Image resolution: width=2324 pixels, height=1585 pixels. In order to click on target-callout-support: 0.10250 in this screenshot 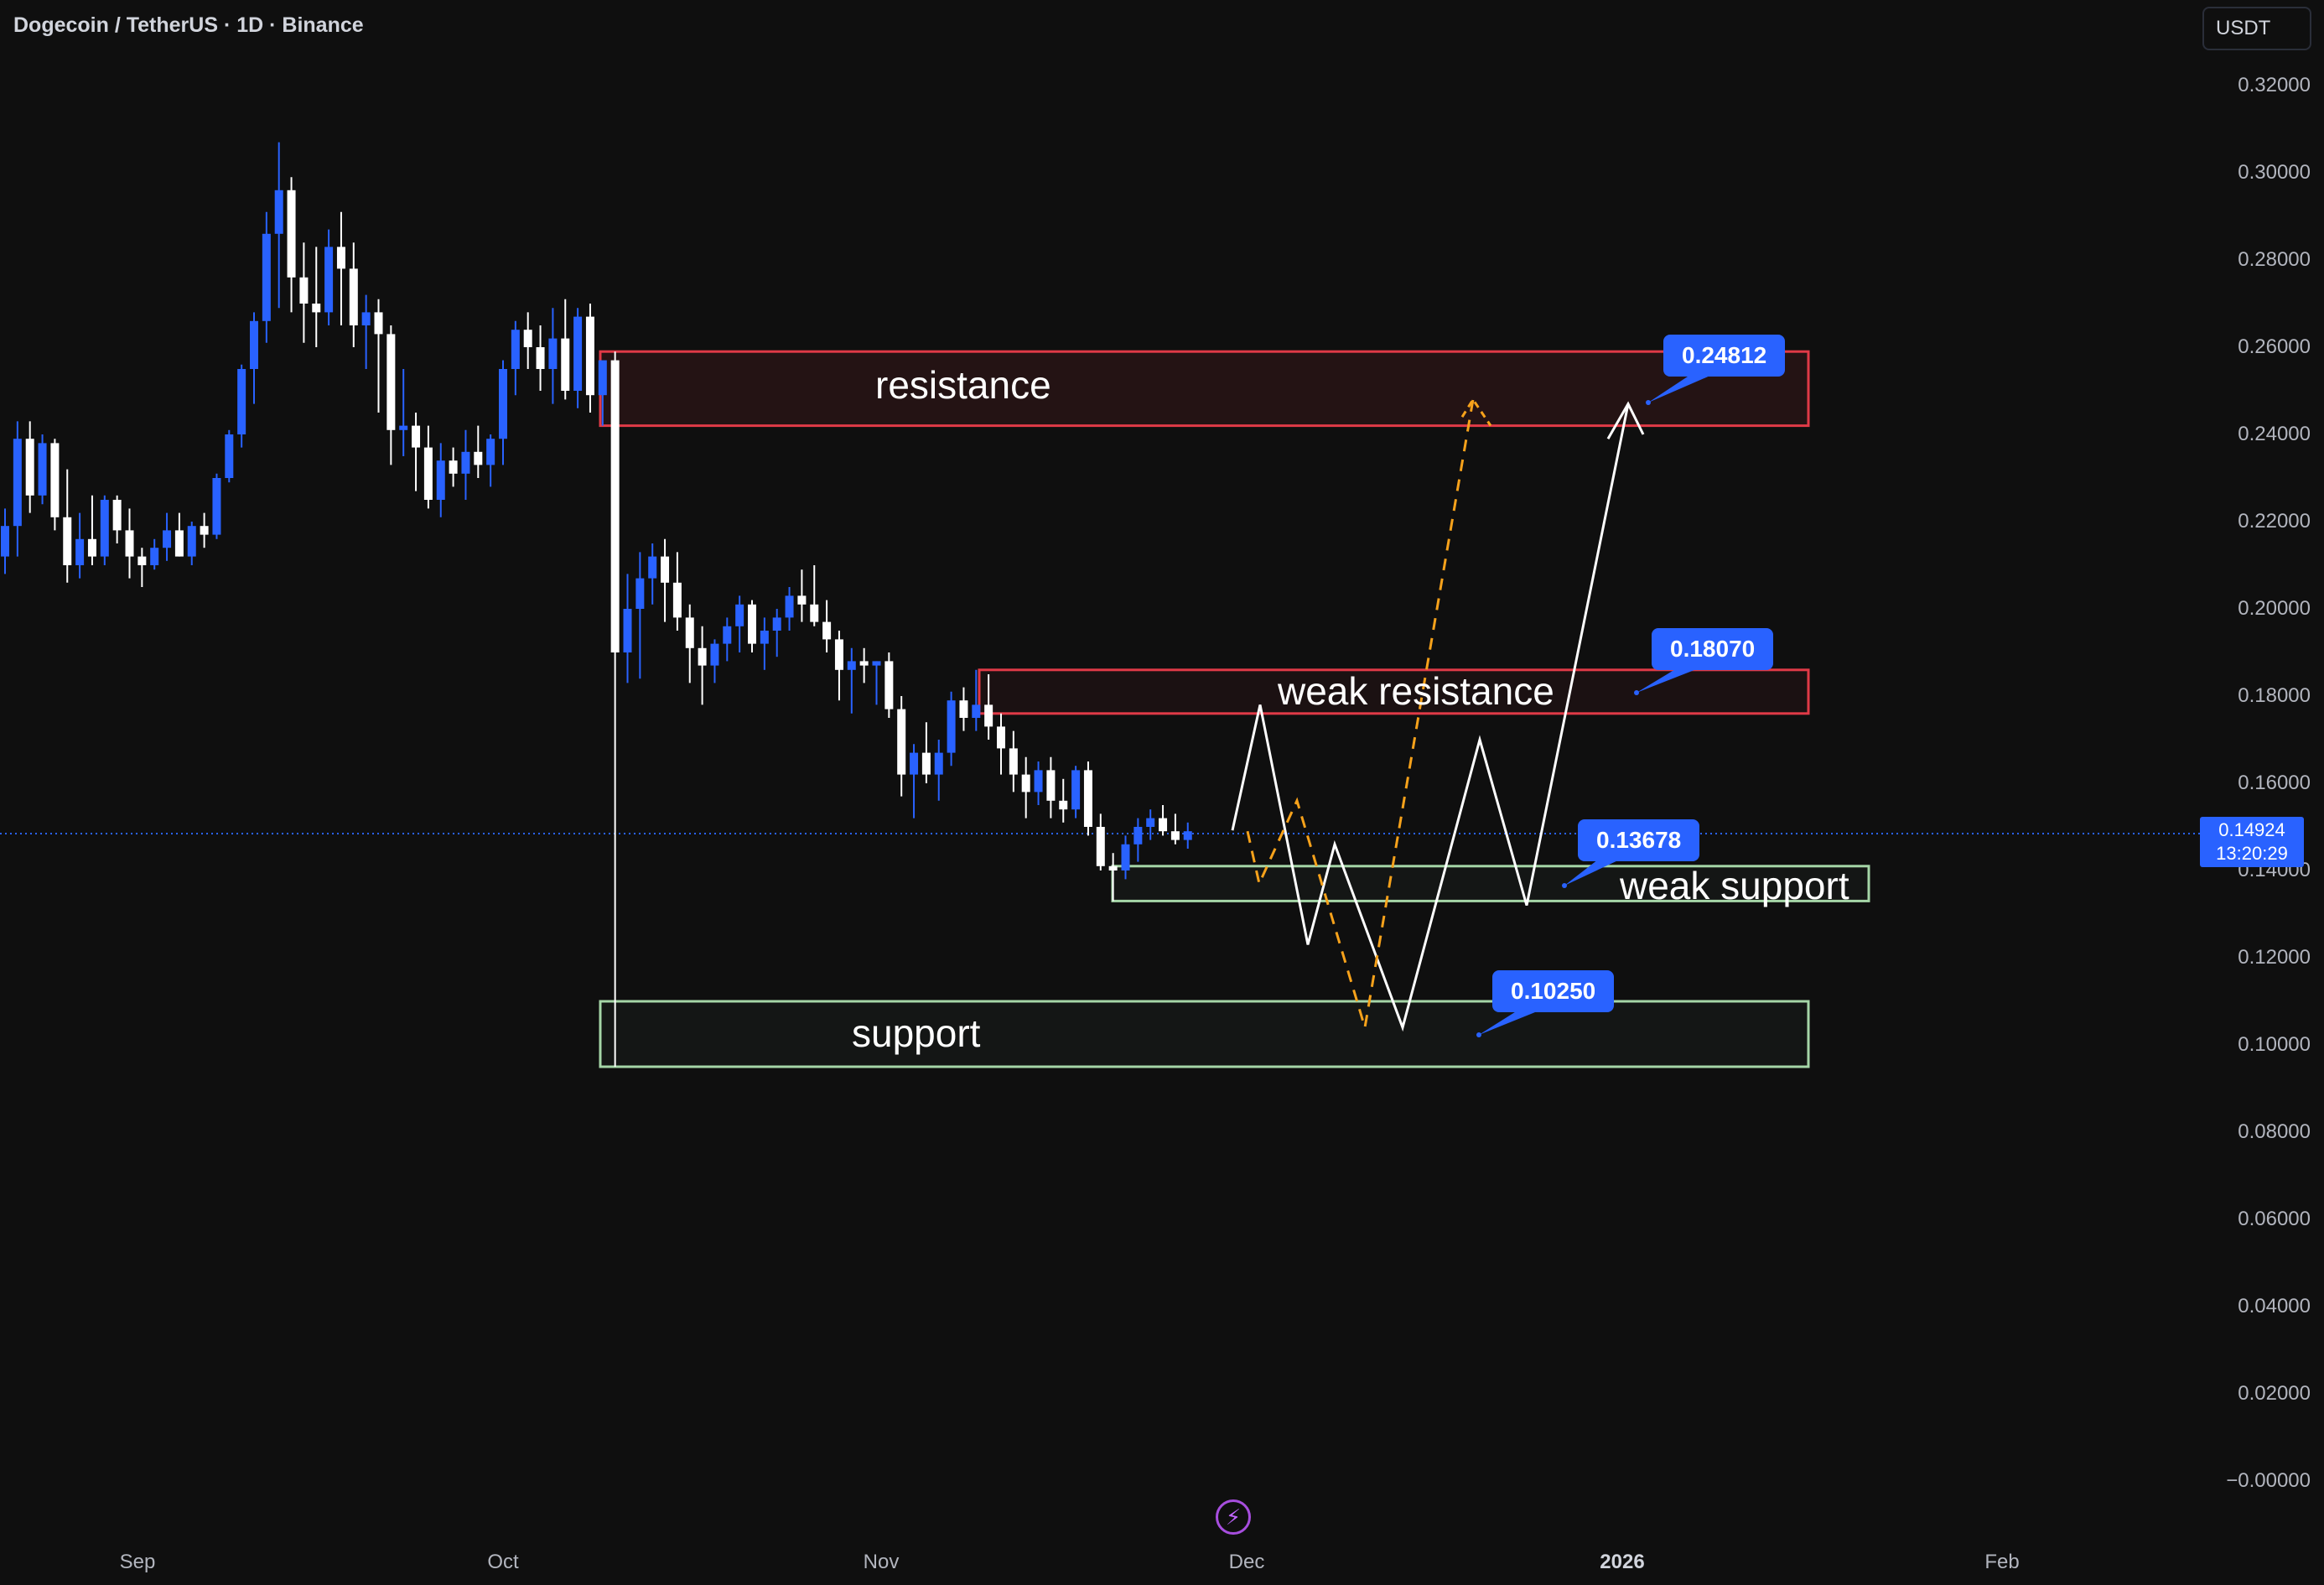, I will do `click(1553, 991)`.